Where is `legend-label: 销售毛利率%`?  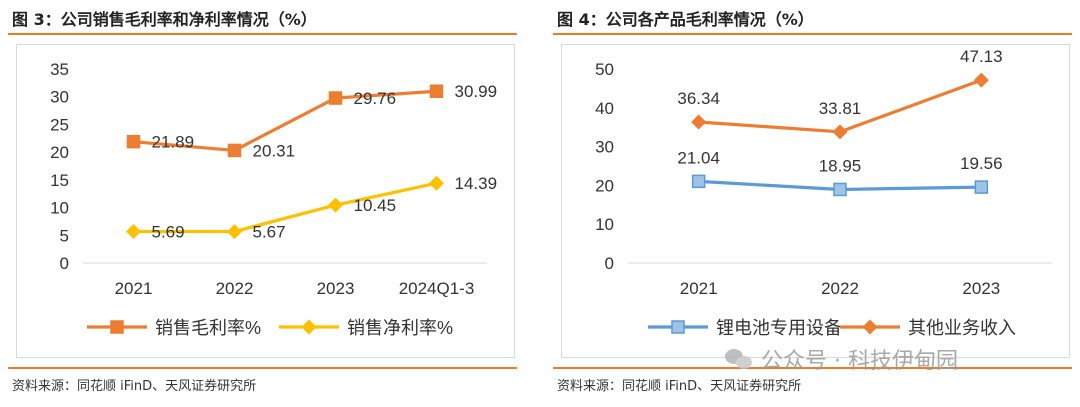 legend-label: 销售毛利率% is located at coordinates (208, 328).